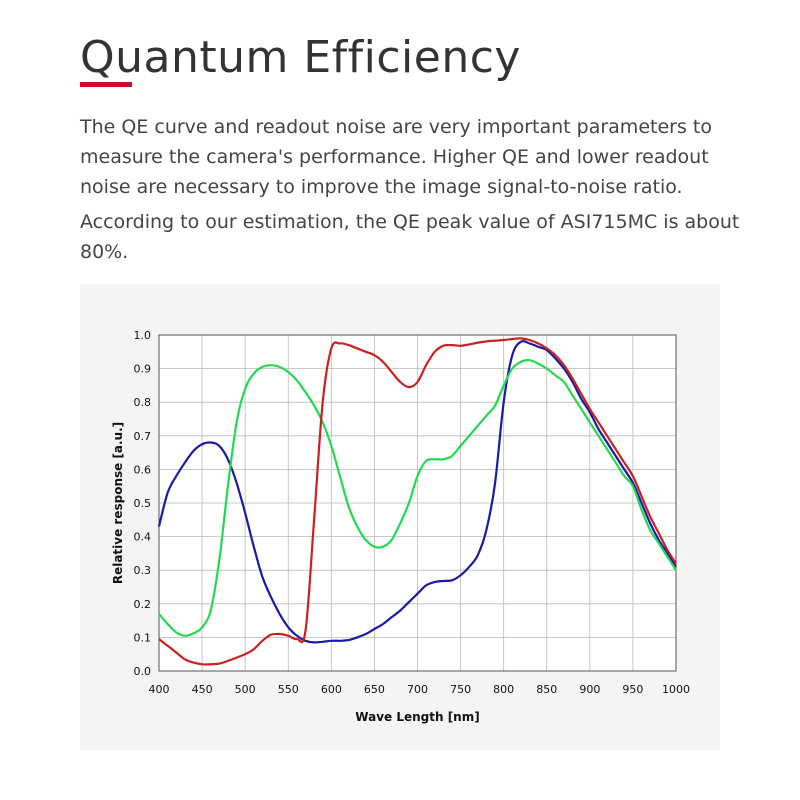 This screenshot has height=800, width=800. What do you see at coordinates (288, 689) in the screenshot?
I see `x-tick-label: 550` at bounding box center [288, 689].